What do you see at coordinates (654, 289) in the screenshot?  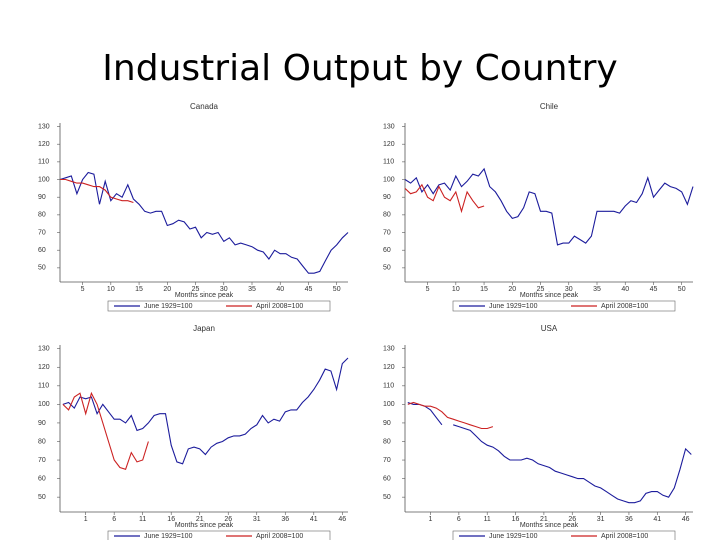 I see `x-tick-label: 45` at bounding box center [654, 289].